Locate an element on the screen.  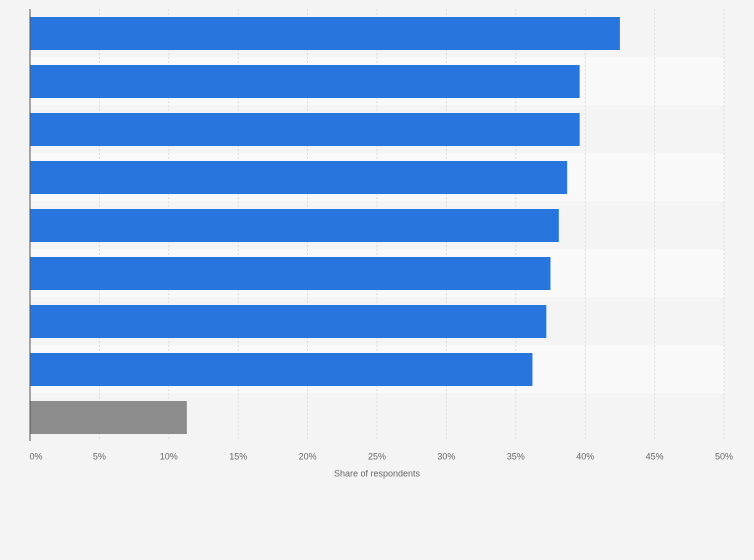
x-tick-label: 15% is located at coordinates (238, 456).